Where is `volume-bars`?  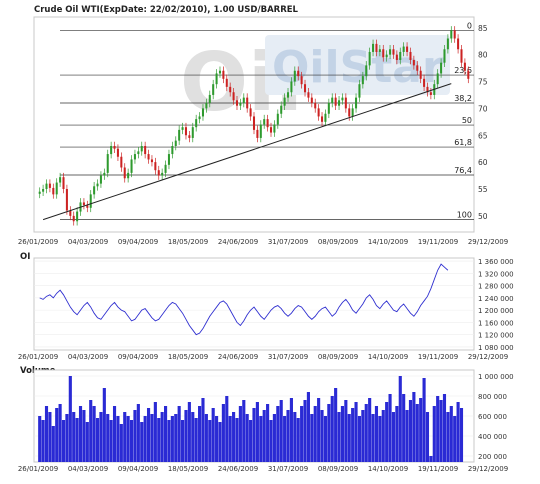 volume-bars is located at coordinates (251, 419).